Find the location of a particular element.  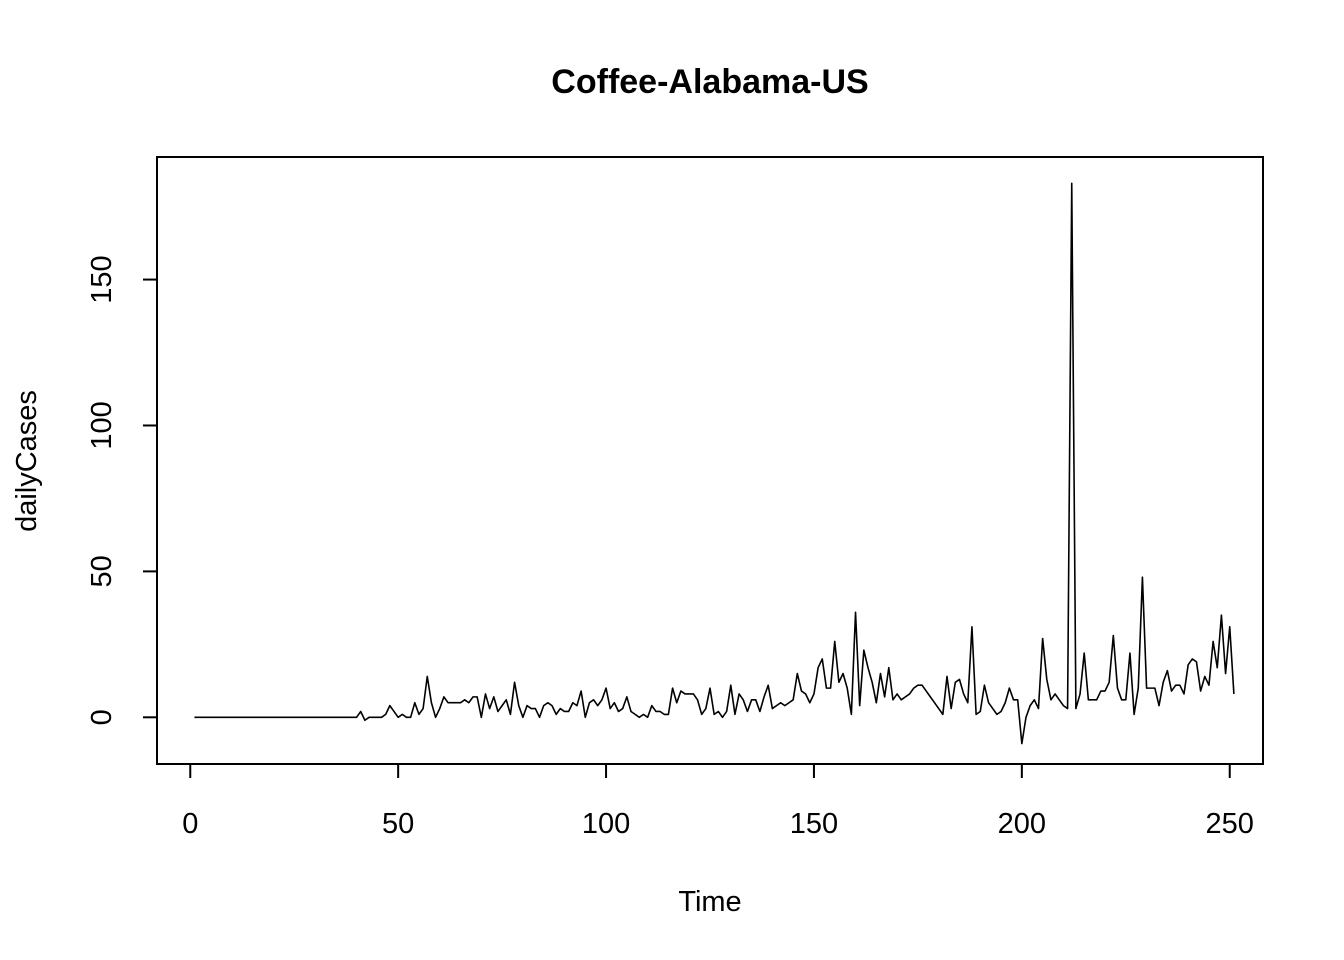

x-axis: 0 50 100 150 200 250 is located at coordinates (718, 801).